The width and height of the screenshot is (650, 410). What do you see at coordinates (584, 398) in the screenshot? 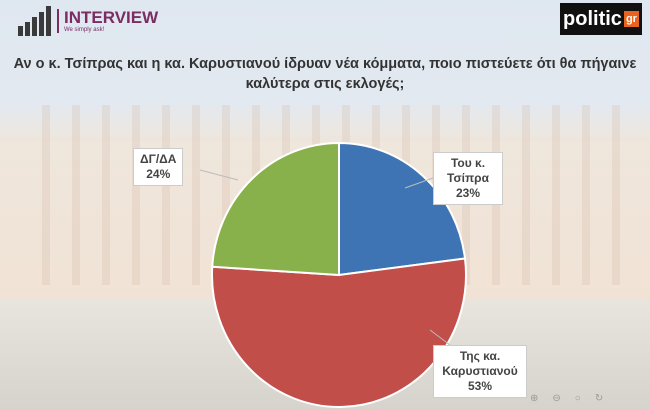
I see `search-icon: ○` at bounding box center [584, 398].